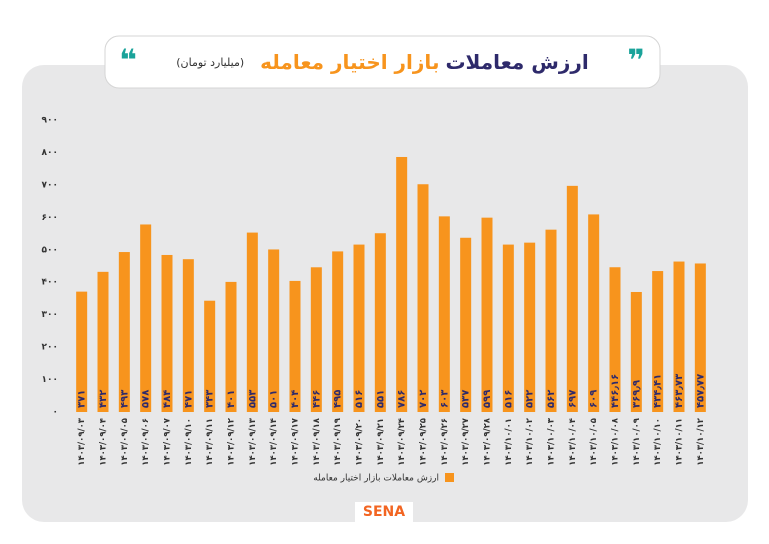 This screenshot has height=544, width=769. I want to click on value-label: ۴۵۷٫۷۷, so click(700, 391).